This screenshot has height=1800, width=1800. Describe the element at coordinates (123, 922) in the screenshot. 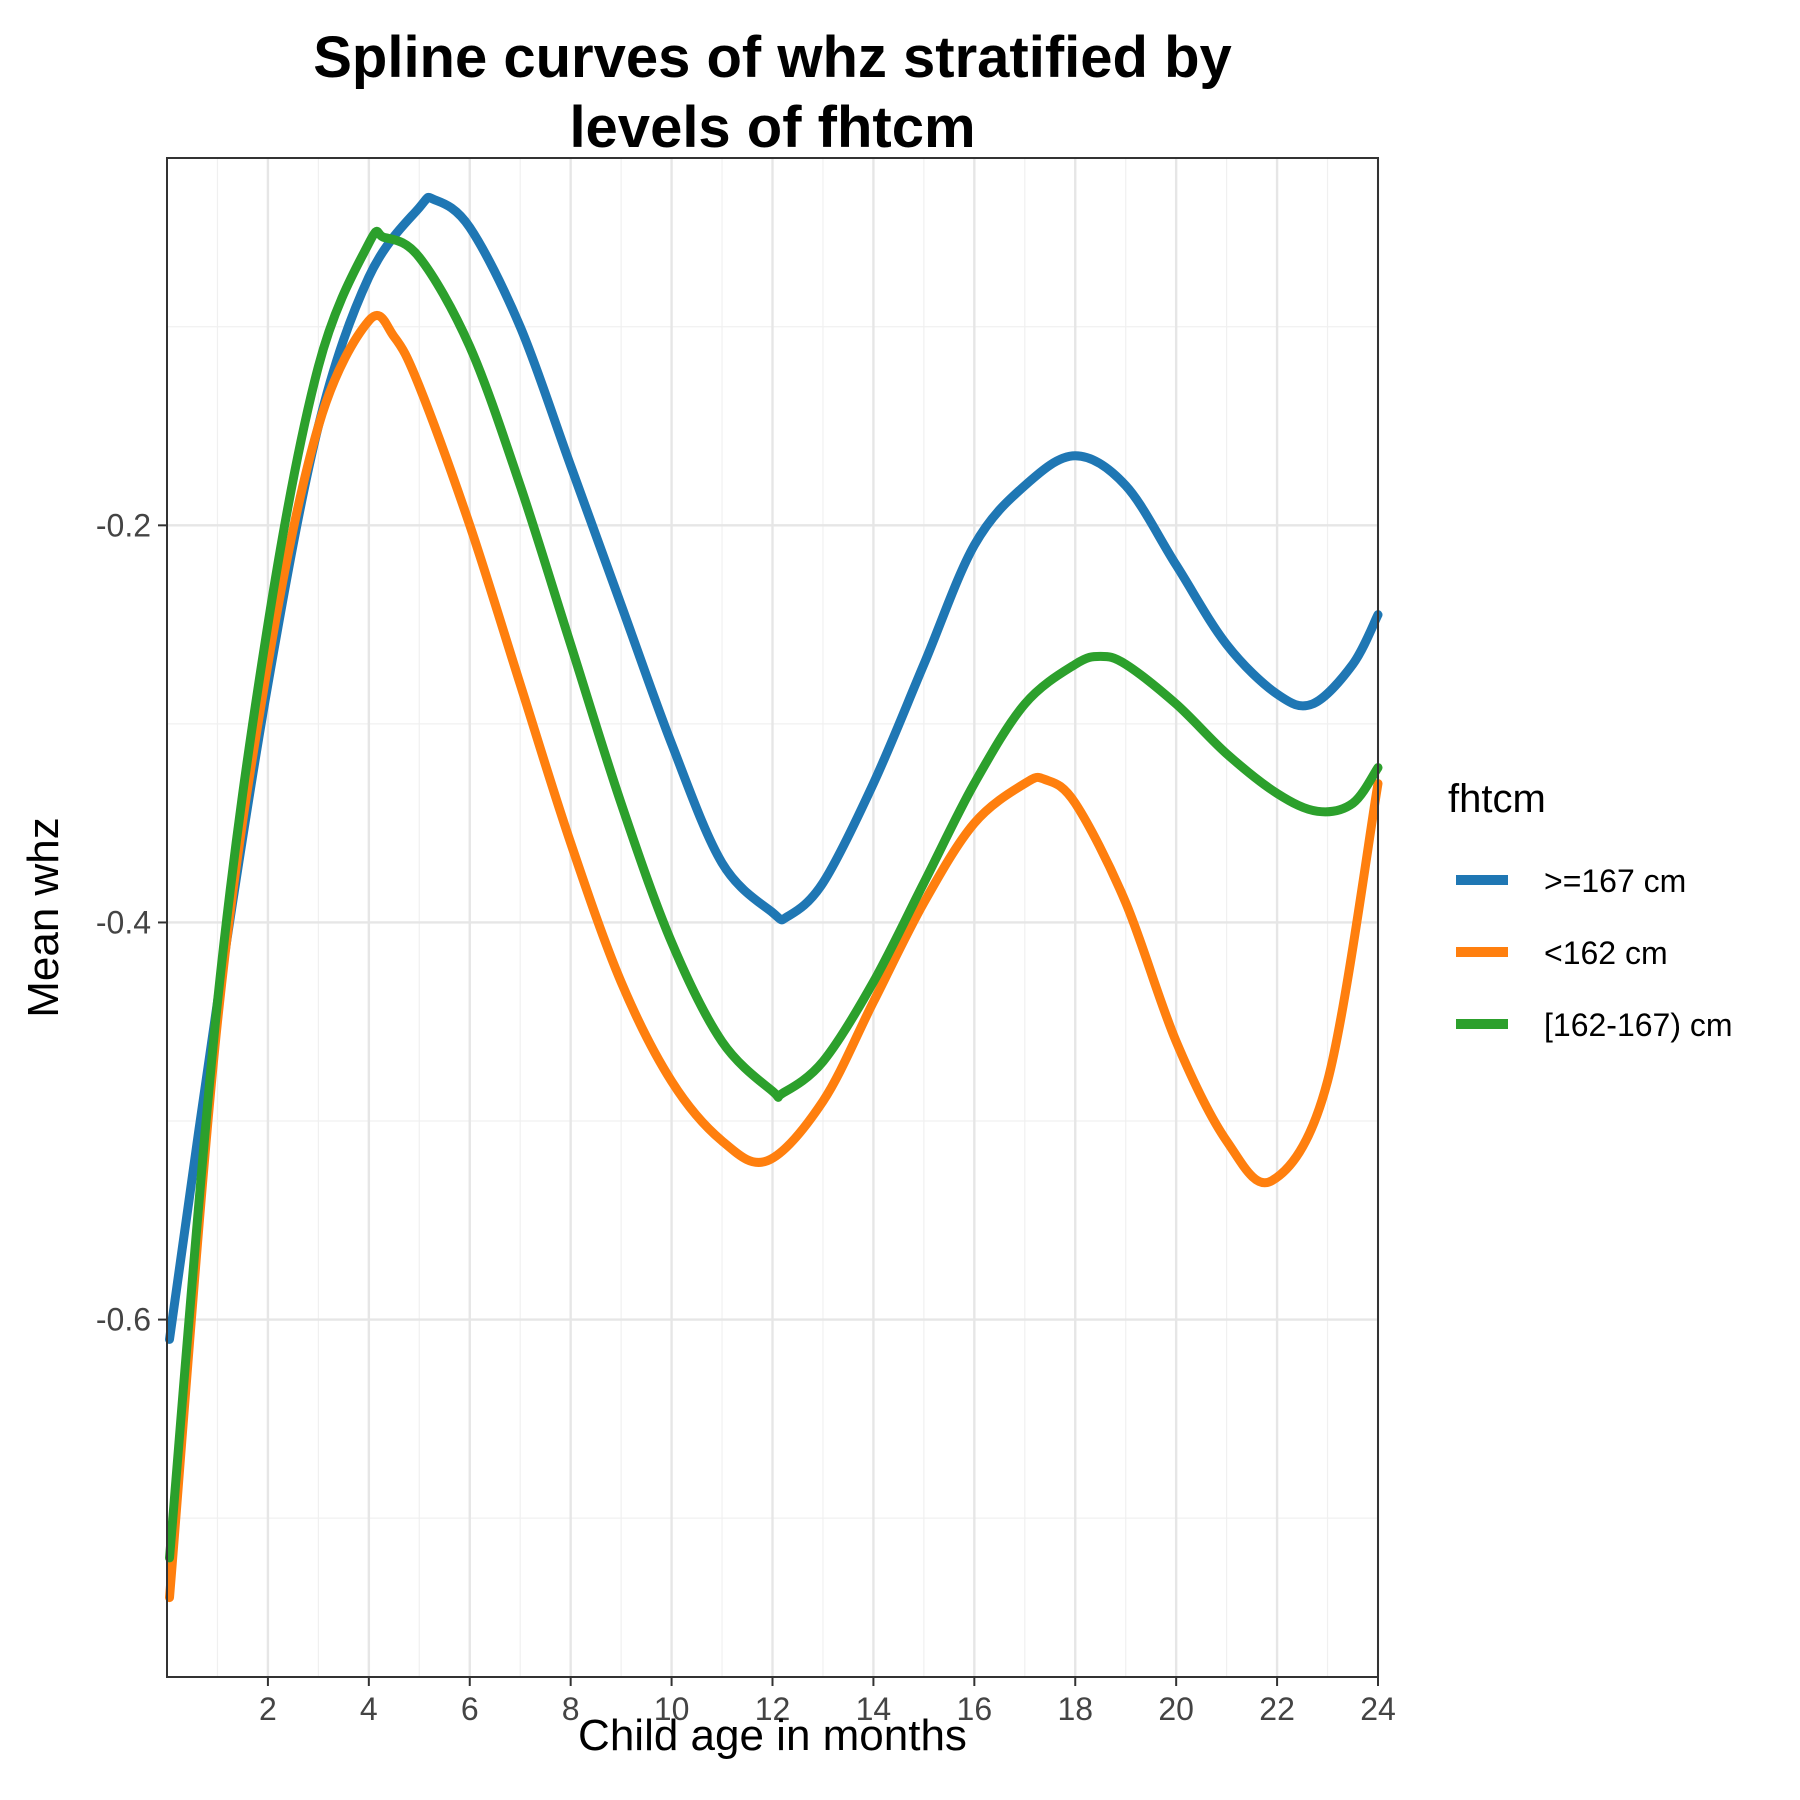

I see `y-tick-label: -0.4` at that location.